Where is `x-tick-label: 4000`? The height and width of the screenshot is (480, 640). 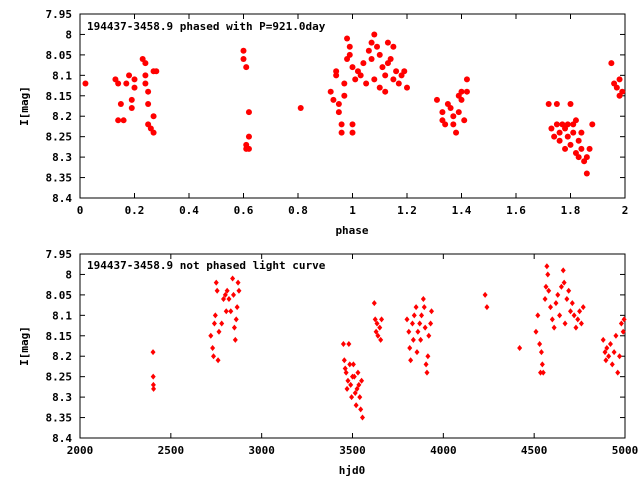 x-tick-label: 4000 is located at coordinates (443, 450).